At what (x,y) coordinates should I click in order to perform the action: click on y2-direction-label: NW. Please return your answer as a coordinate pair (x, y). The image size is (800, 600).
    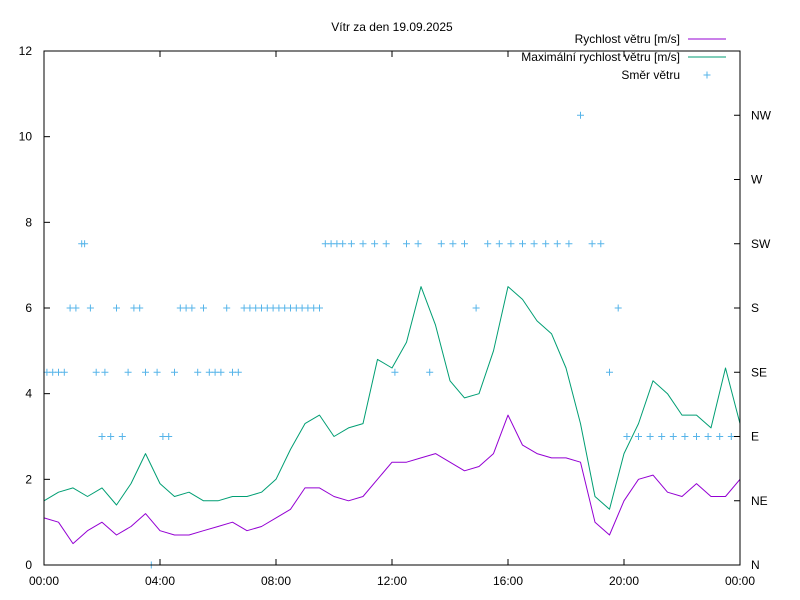
    Looking at the image, I should click on (761, 115).